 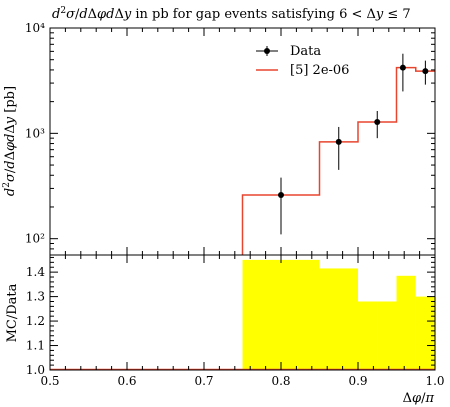 What do you see at coordinates (12, 312) in the screenshot?
I see `ratio-y-axis-label: MC/Data` at bounding box center [12, 312].